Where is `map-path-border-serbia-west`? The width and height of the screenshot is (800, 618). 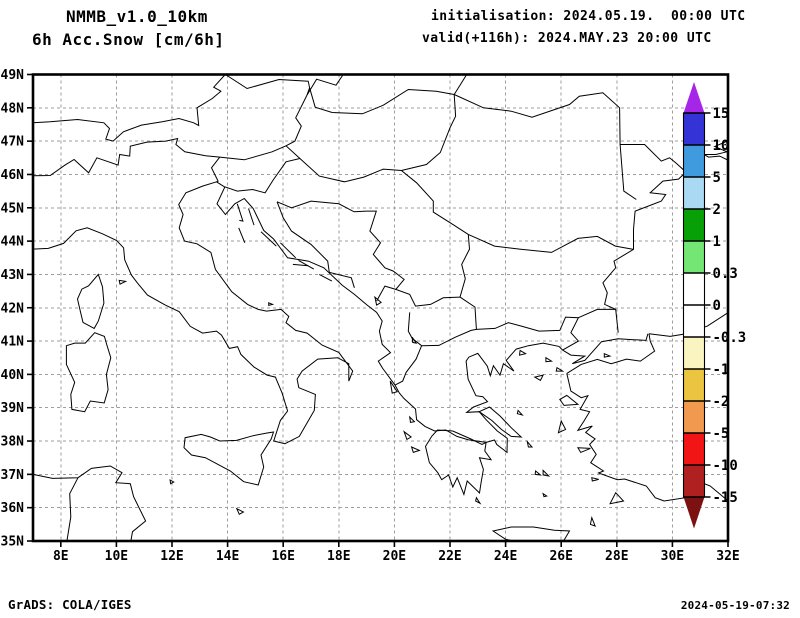 map-path-border-serbia-west is located at coordinates (413, 258).